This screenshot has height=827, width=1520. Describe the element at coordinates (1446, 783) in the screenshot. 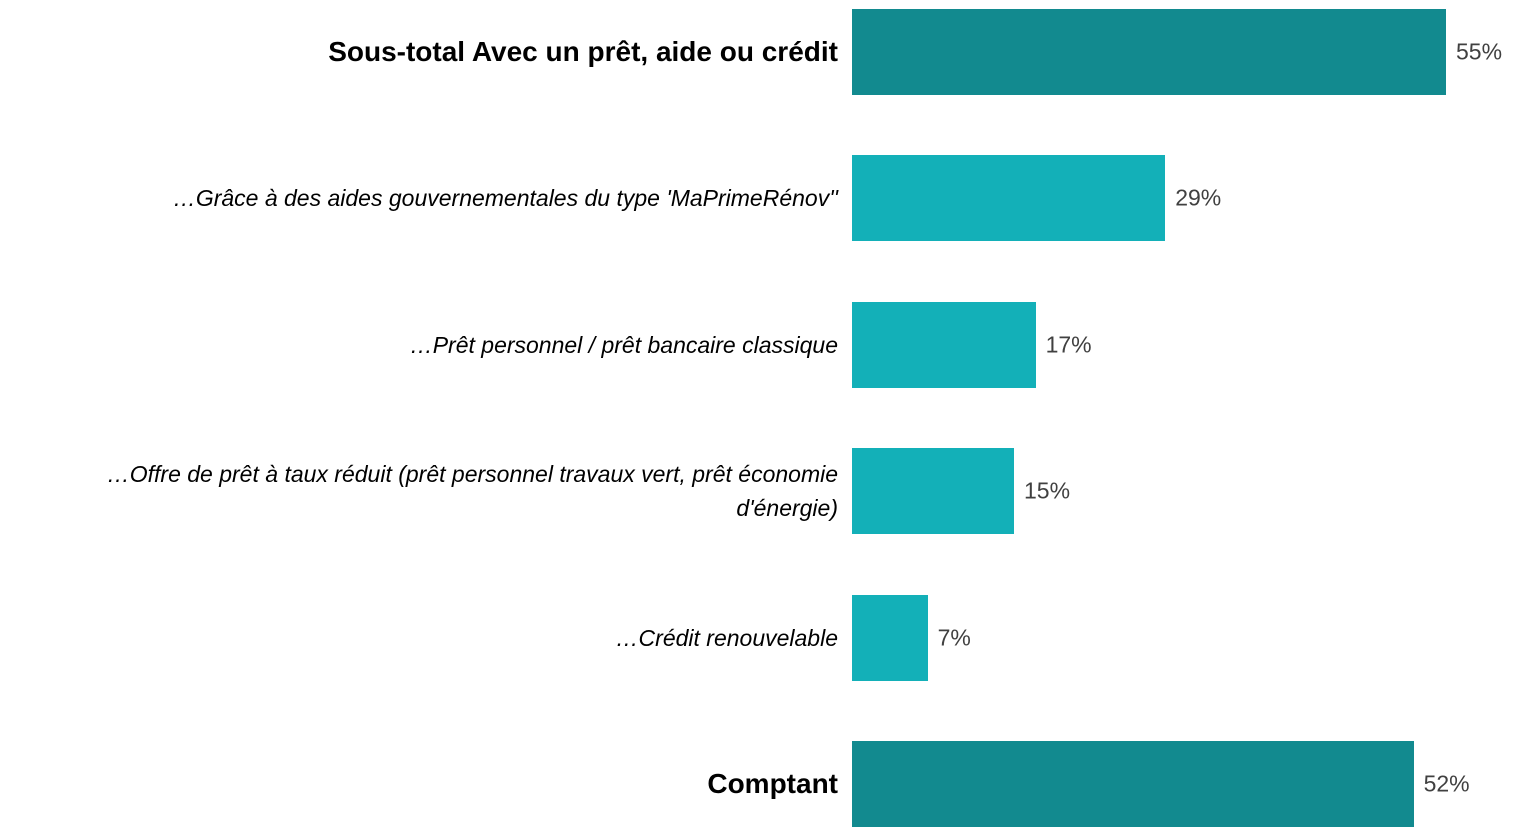

I see `value-label: 52%` at that location.